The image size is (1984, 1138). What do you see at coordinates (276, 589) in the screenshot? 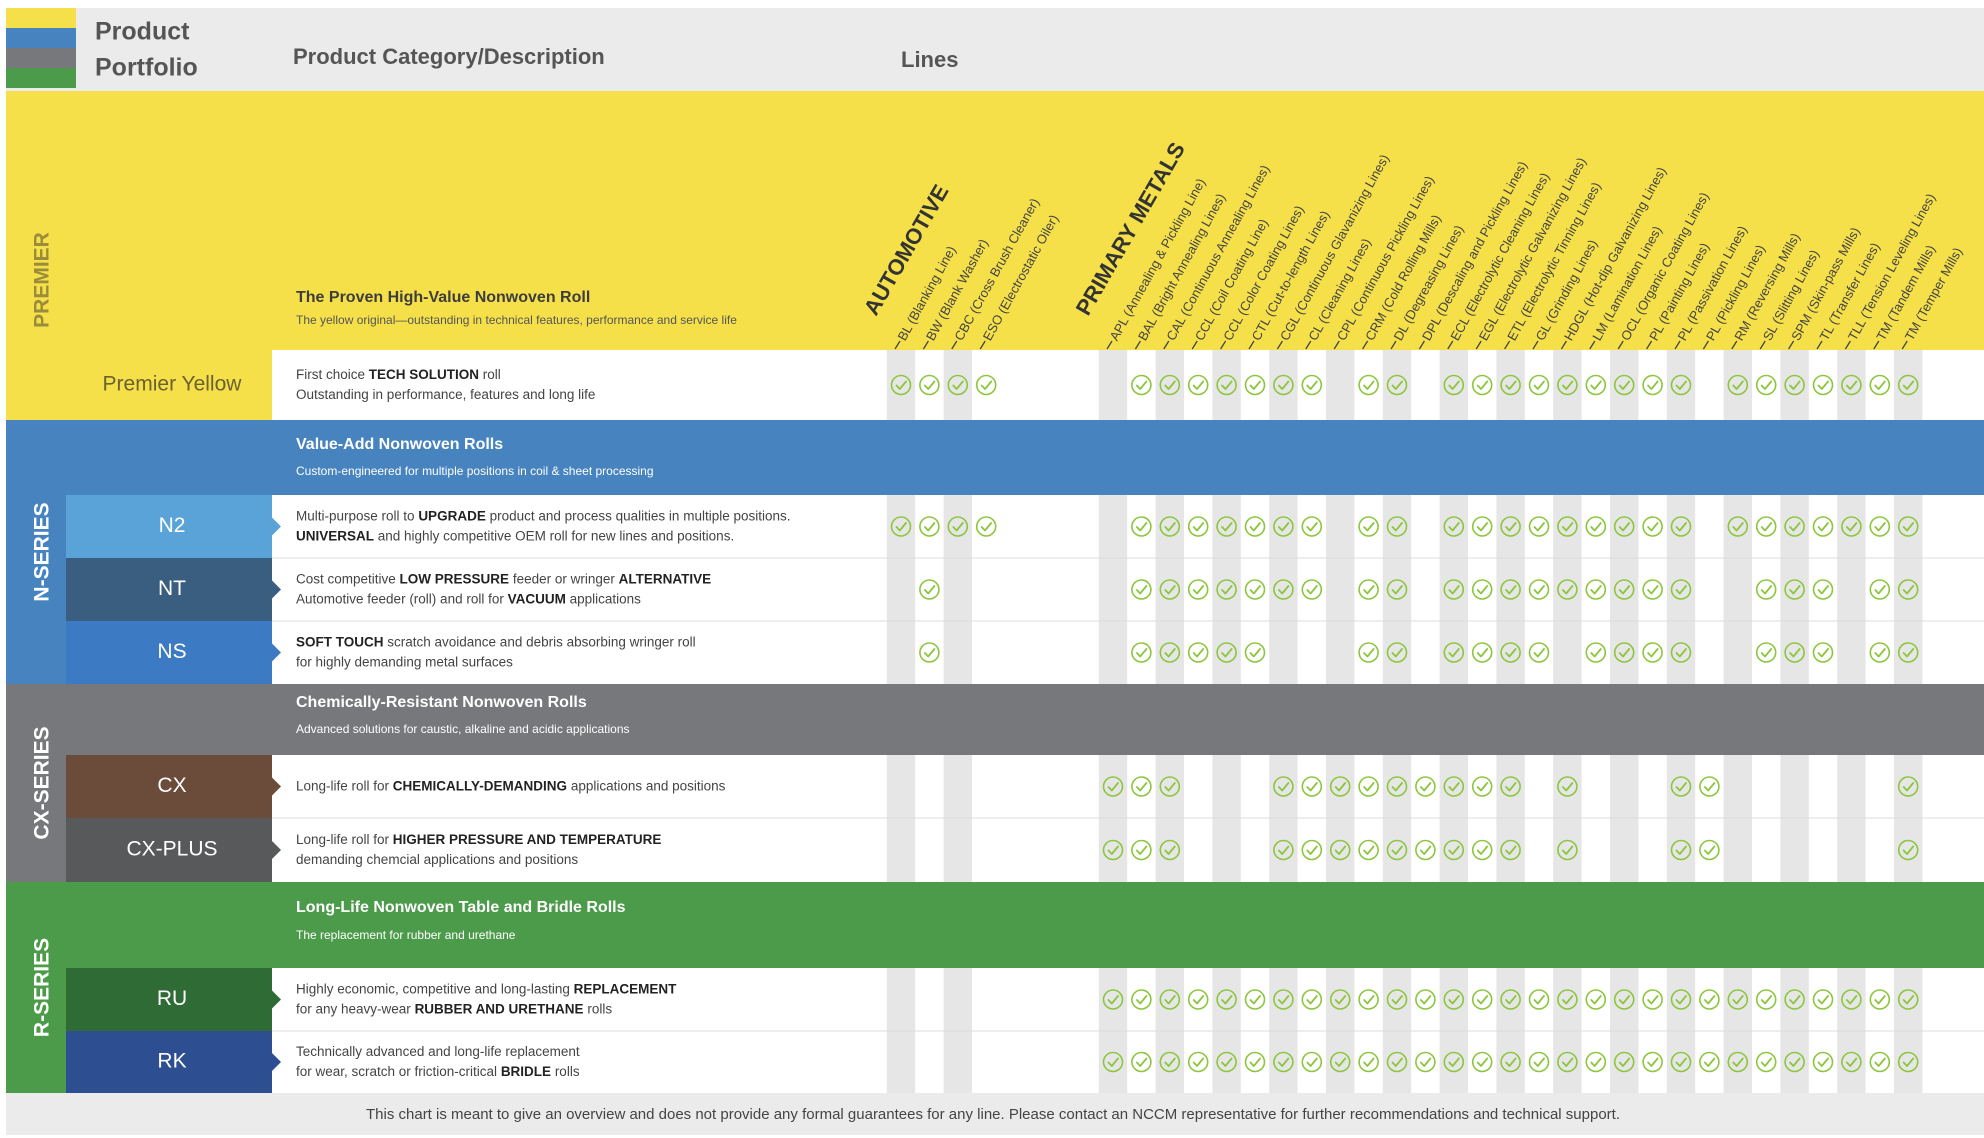
I see `row-arrow` at bounding box center [276, 589].